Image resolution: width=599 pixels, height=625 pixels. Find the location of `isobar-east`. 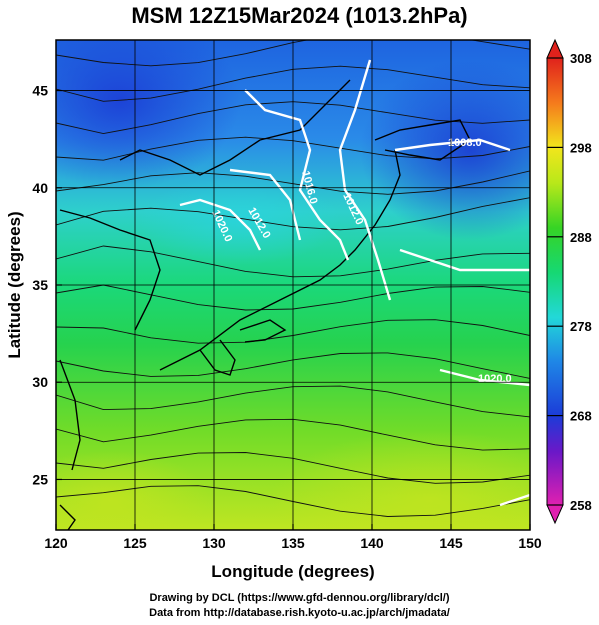

isobar-east is located at coordinates (464, 260).